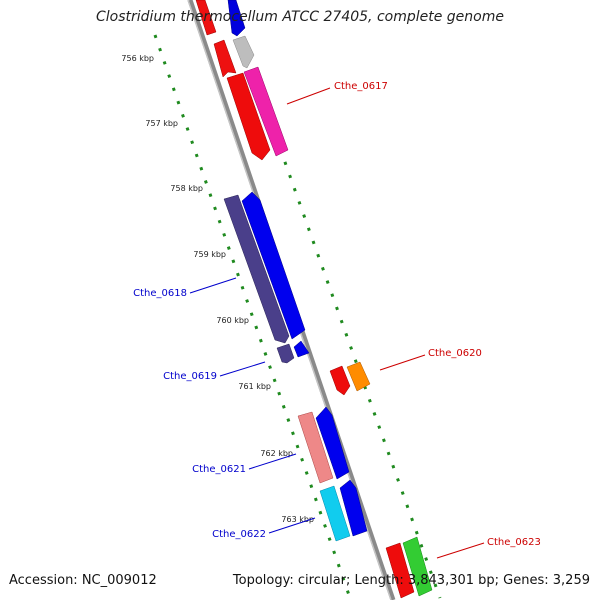  What do you see at coordinates (335, 513) in the screenshot?
I see `gene-feature-cthe-0622-cyan` at bounding box center [335, 513].